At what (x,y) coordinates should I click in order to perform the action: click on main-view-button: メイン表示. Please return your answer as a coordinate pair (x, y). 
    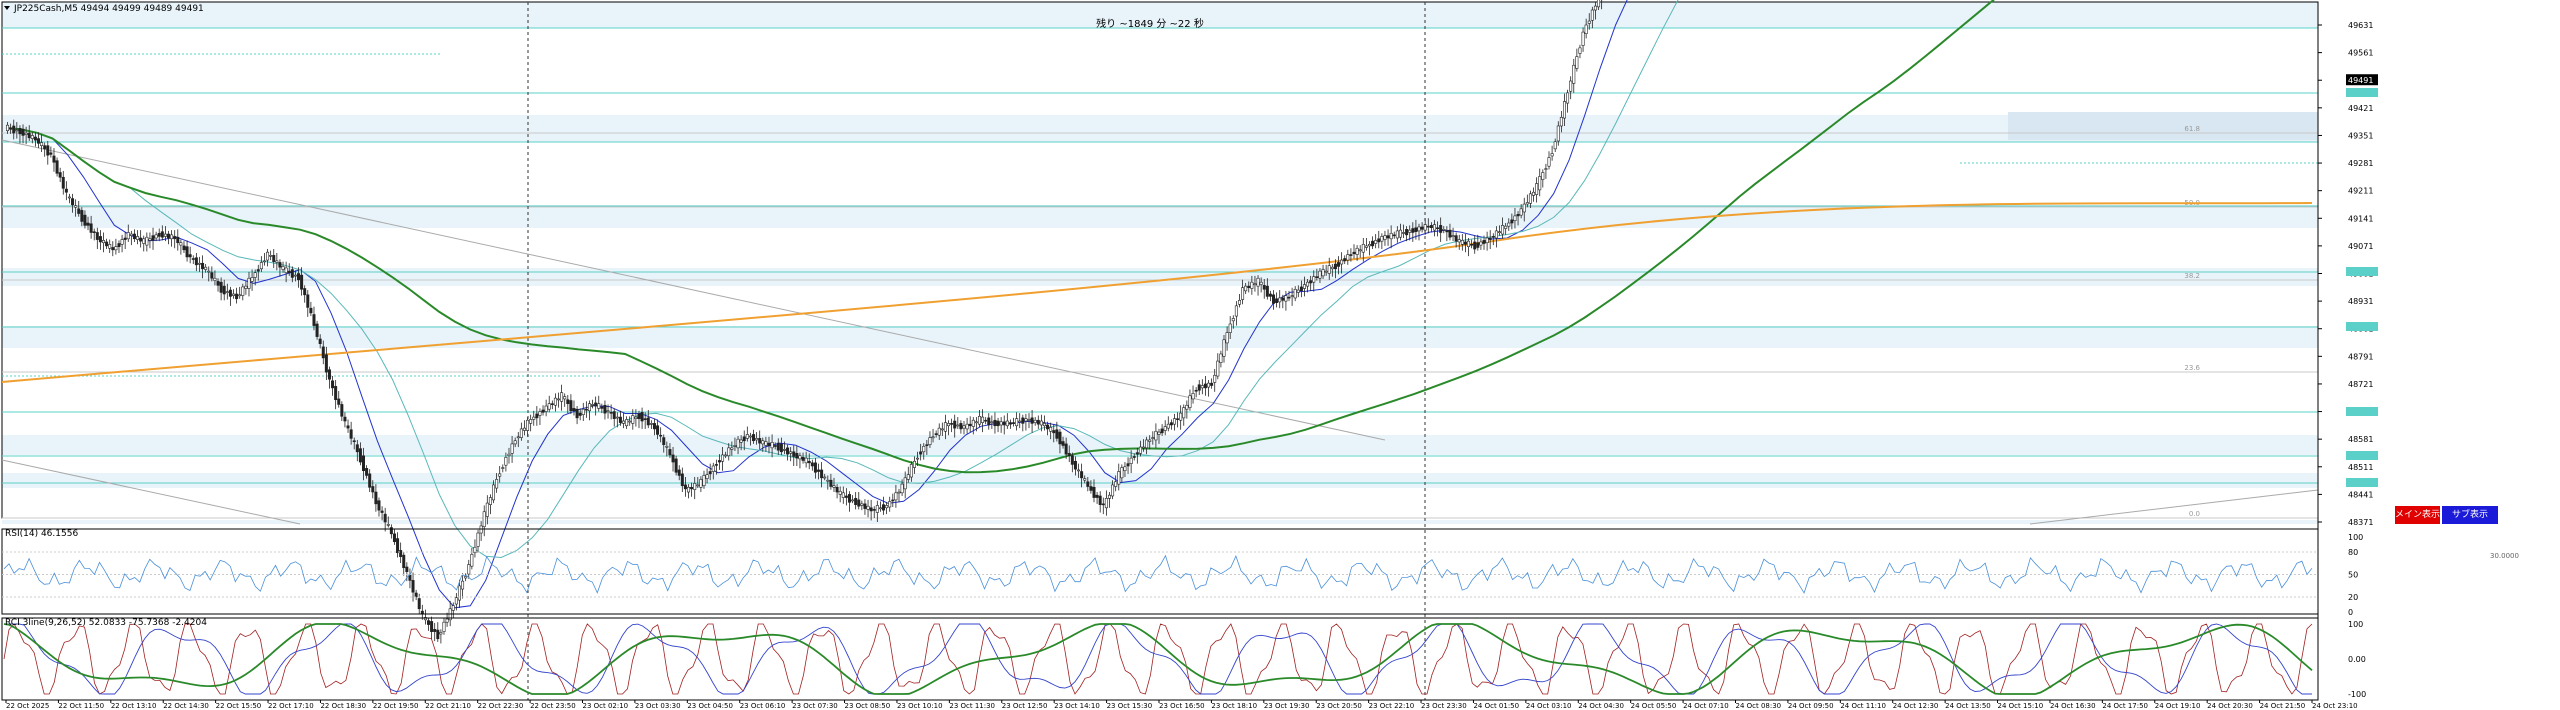
    Looking at the image, I should click on (2417, 515).